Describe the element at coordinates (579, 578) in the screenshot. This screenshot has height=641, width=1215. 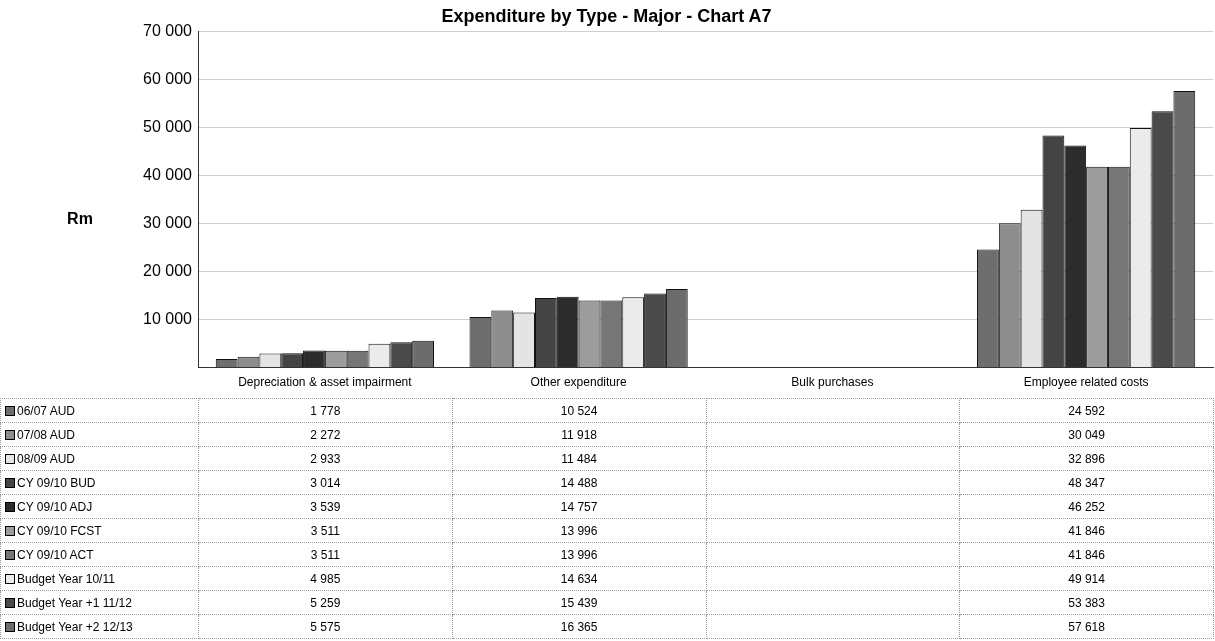
I see `data-label: 14 634` at that location.